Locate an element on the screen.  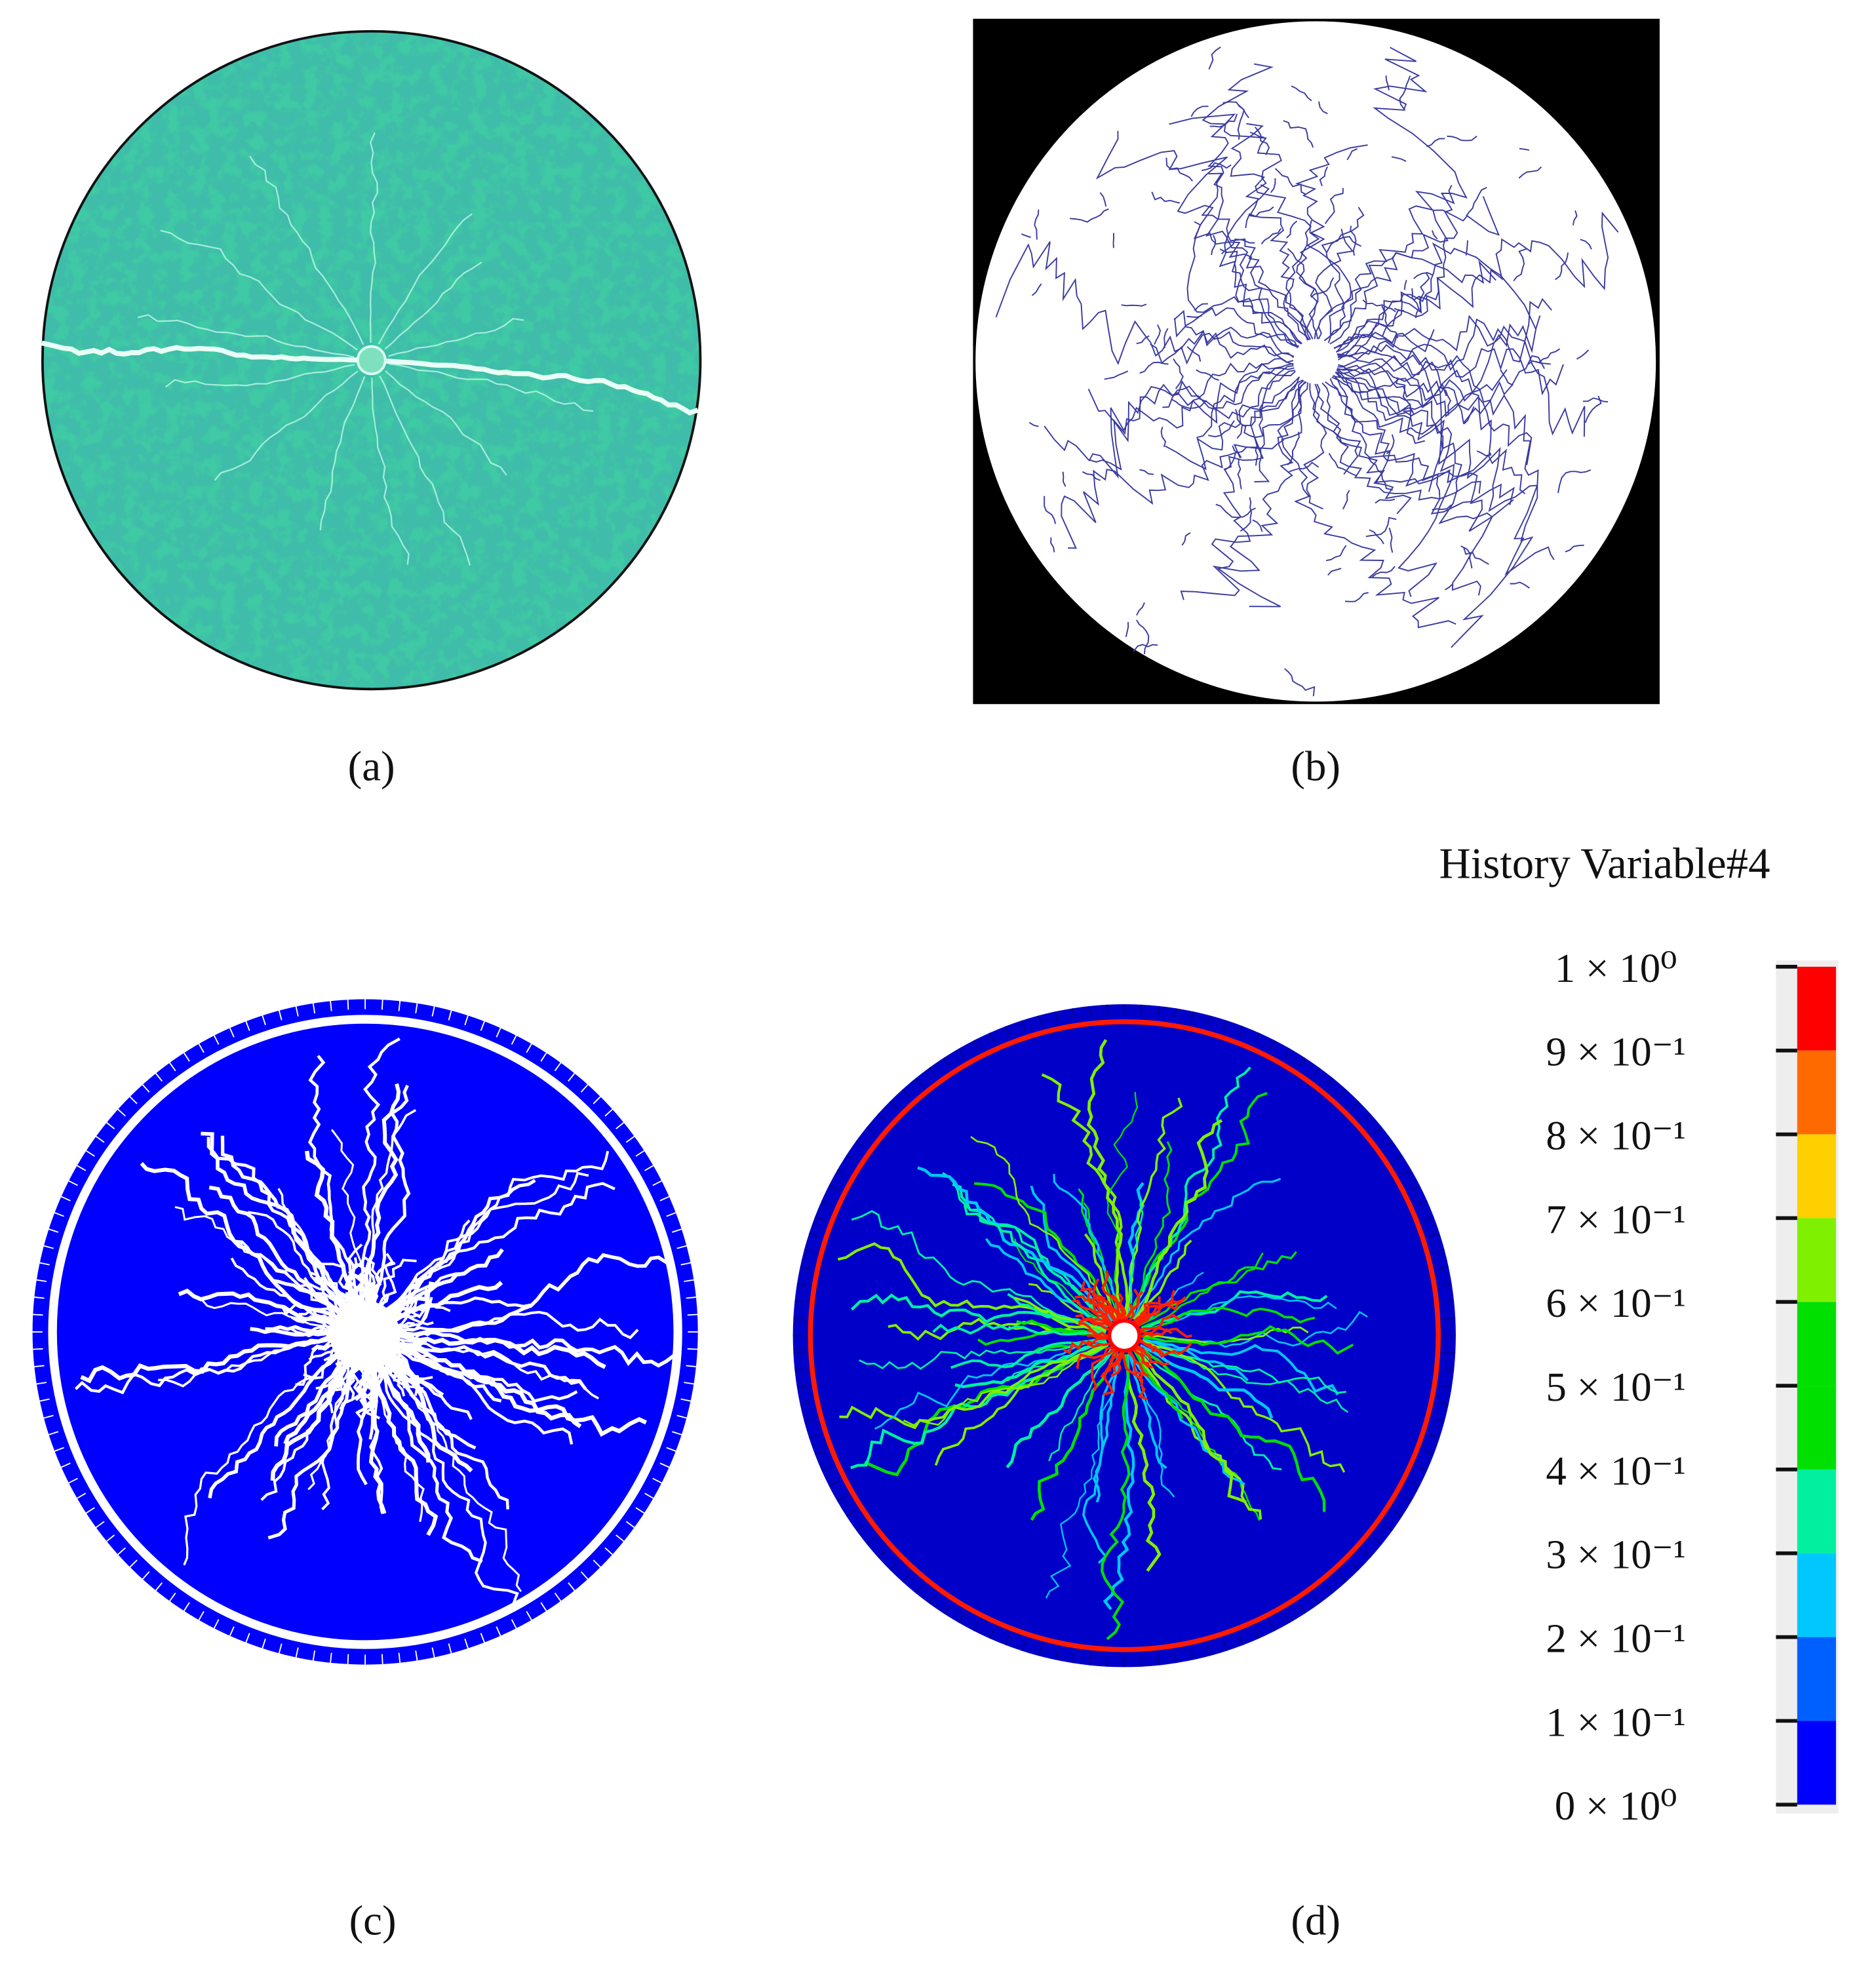
tick-label: 8 × 10⁻¹ is located at coordinates (1616, 1135).